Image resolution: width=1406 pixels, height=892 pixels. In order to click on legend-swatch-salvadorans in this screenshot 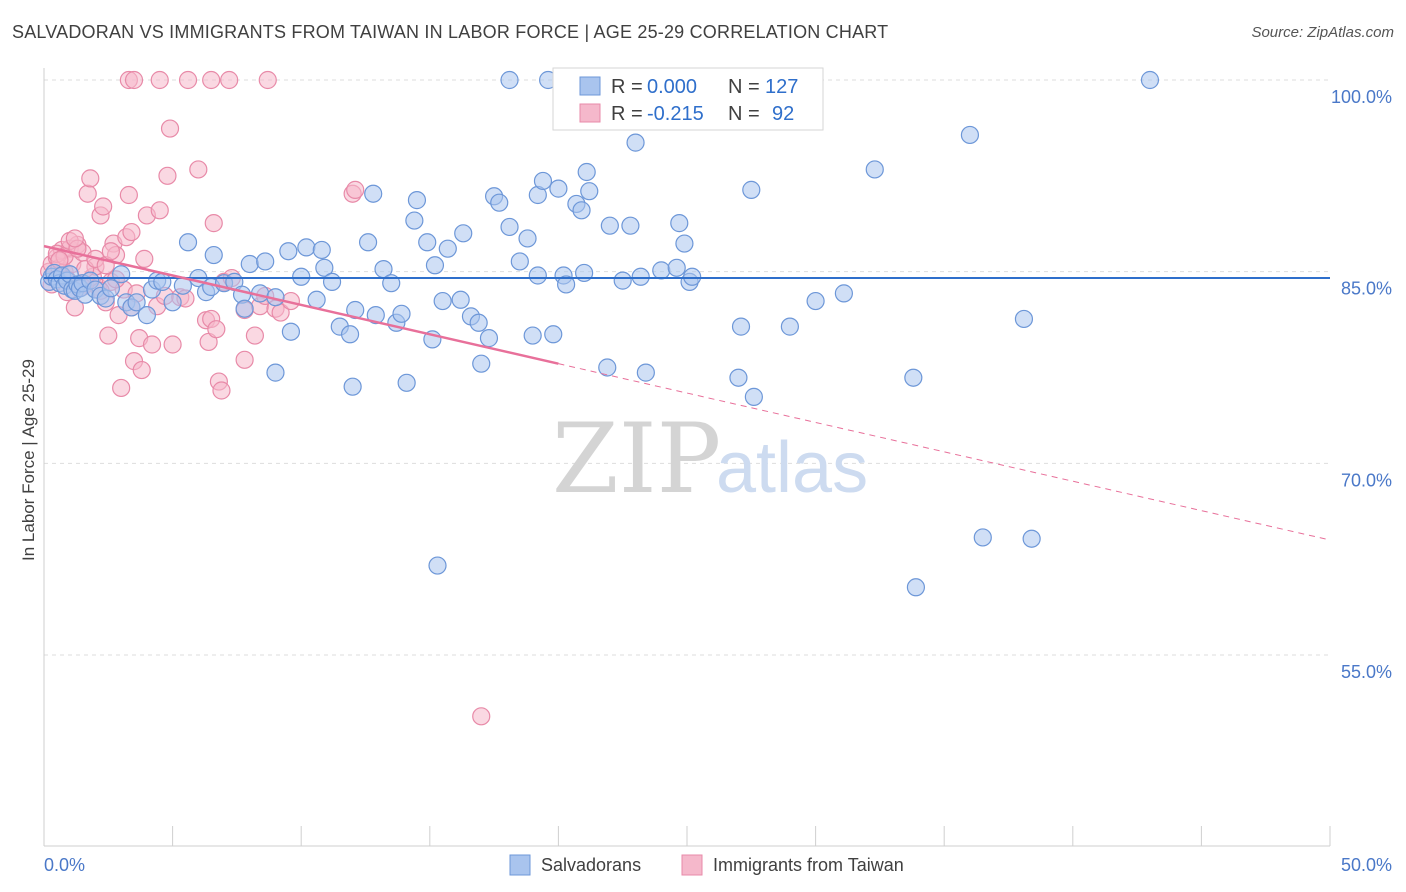, I will do `click(520, 865)`.